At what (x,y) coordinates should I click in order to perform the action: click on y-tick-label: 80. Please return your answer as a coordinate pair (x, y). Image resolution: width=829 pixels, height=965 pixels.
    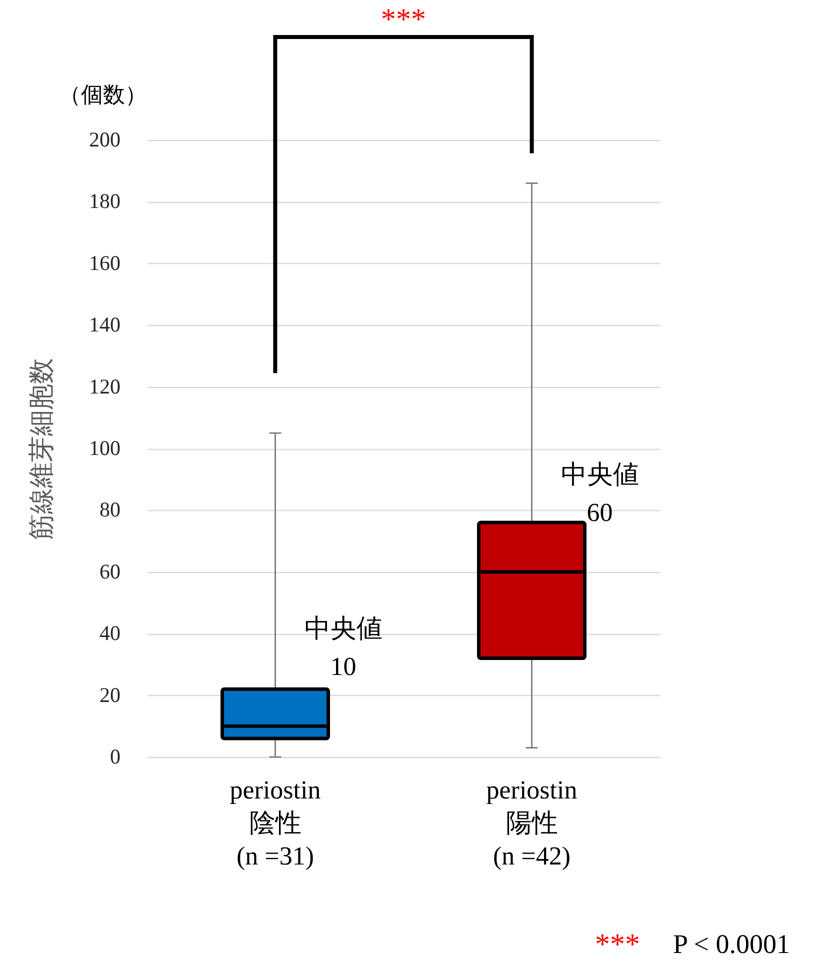
    Looking at the image, I should click on (110, 510).